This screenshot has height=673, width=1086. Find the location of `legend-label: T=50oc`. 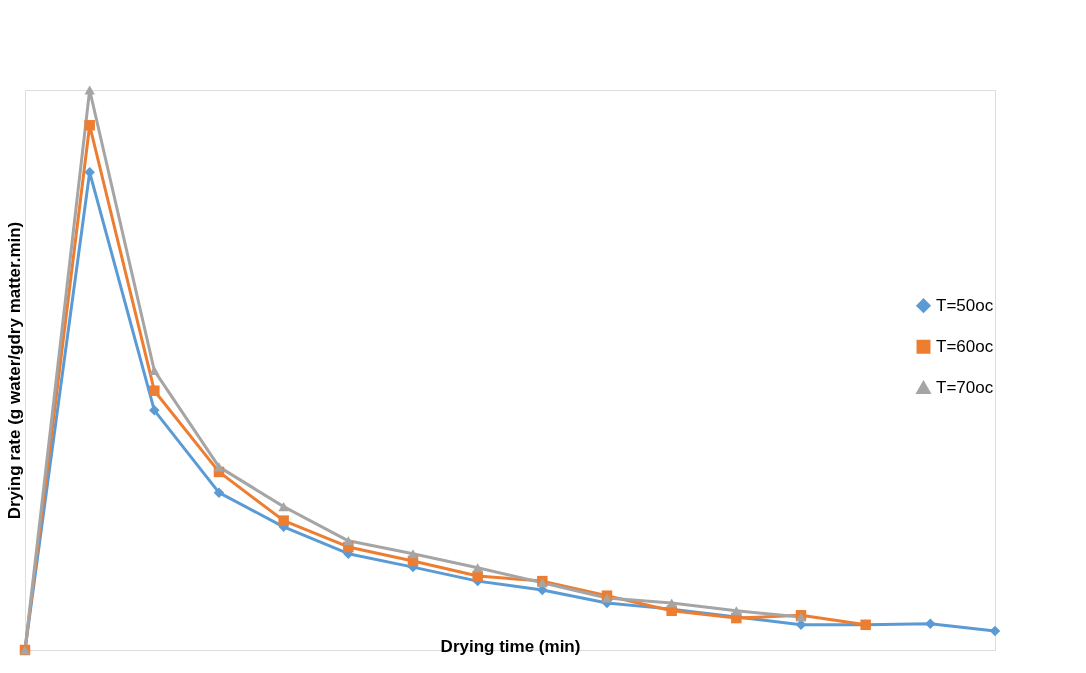

legend-label: T=50oc is located at coordinates (965, 305).